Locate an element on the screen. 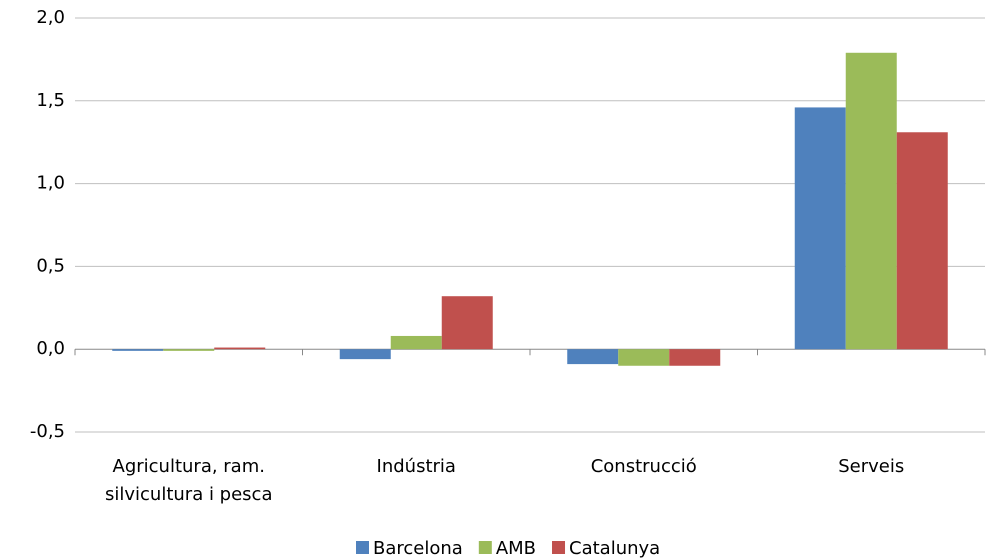 This screenshot has height=560, width=987. x-tick-label: Serveis is located at coordinates (871, 466).